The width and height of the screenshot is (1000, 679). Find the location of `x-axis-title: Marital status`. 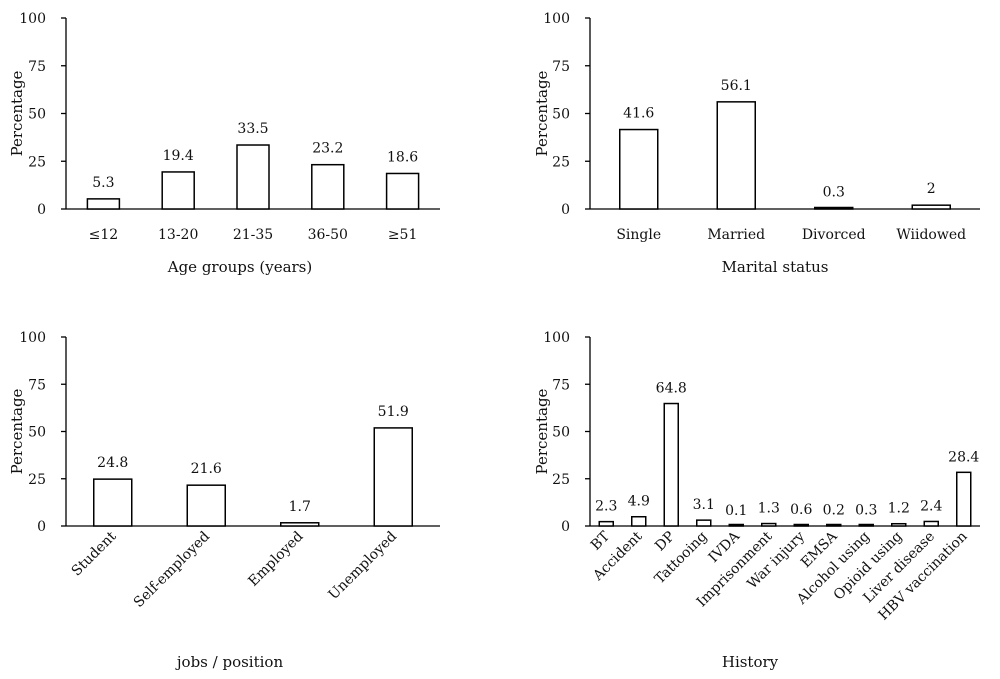

x-axis-title: Marital status is located at coordinates (775, 267).